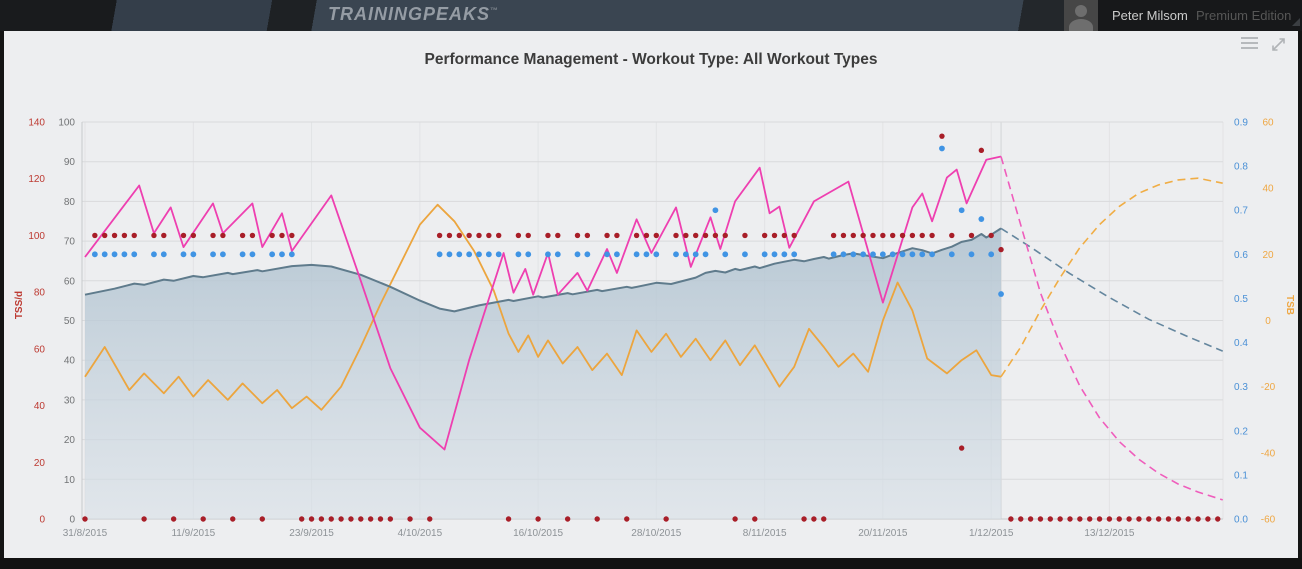 The height and width of the screenshot is (569, 1302). Describe the element at coordinates (1268, 453) in the screenshot. I see `tsb-axis-tick: -40` at that location.